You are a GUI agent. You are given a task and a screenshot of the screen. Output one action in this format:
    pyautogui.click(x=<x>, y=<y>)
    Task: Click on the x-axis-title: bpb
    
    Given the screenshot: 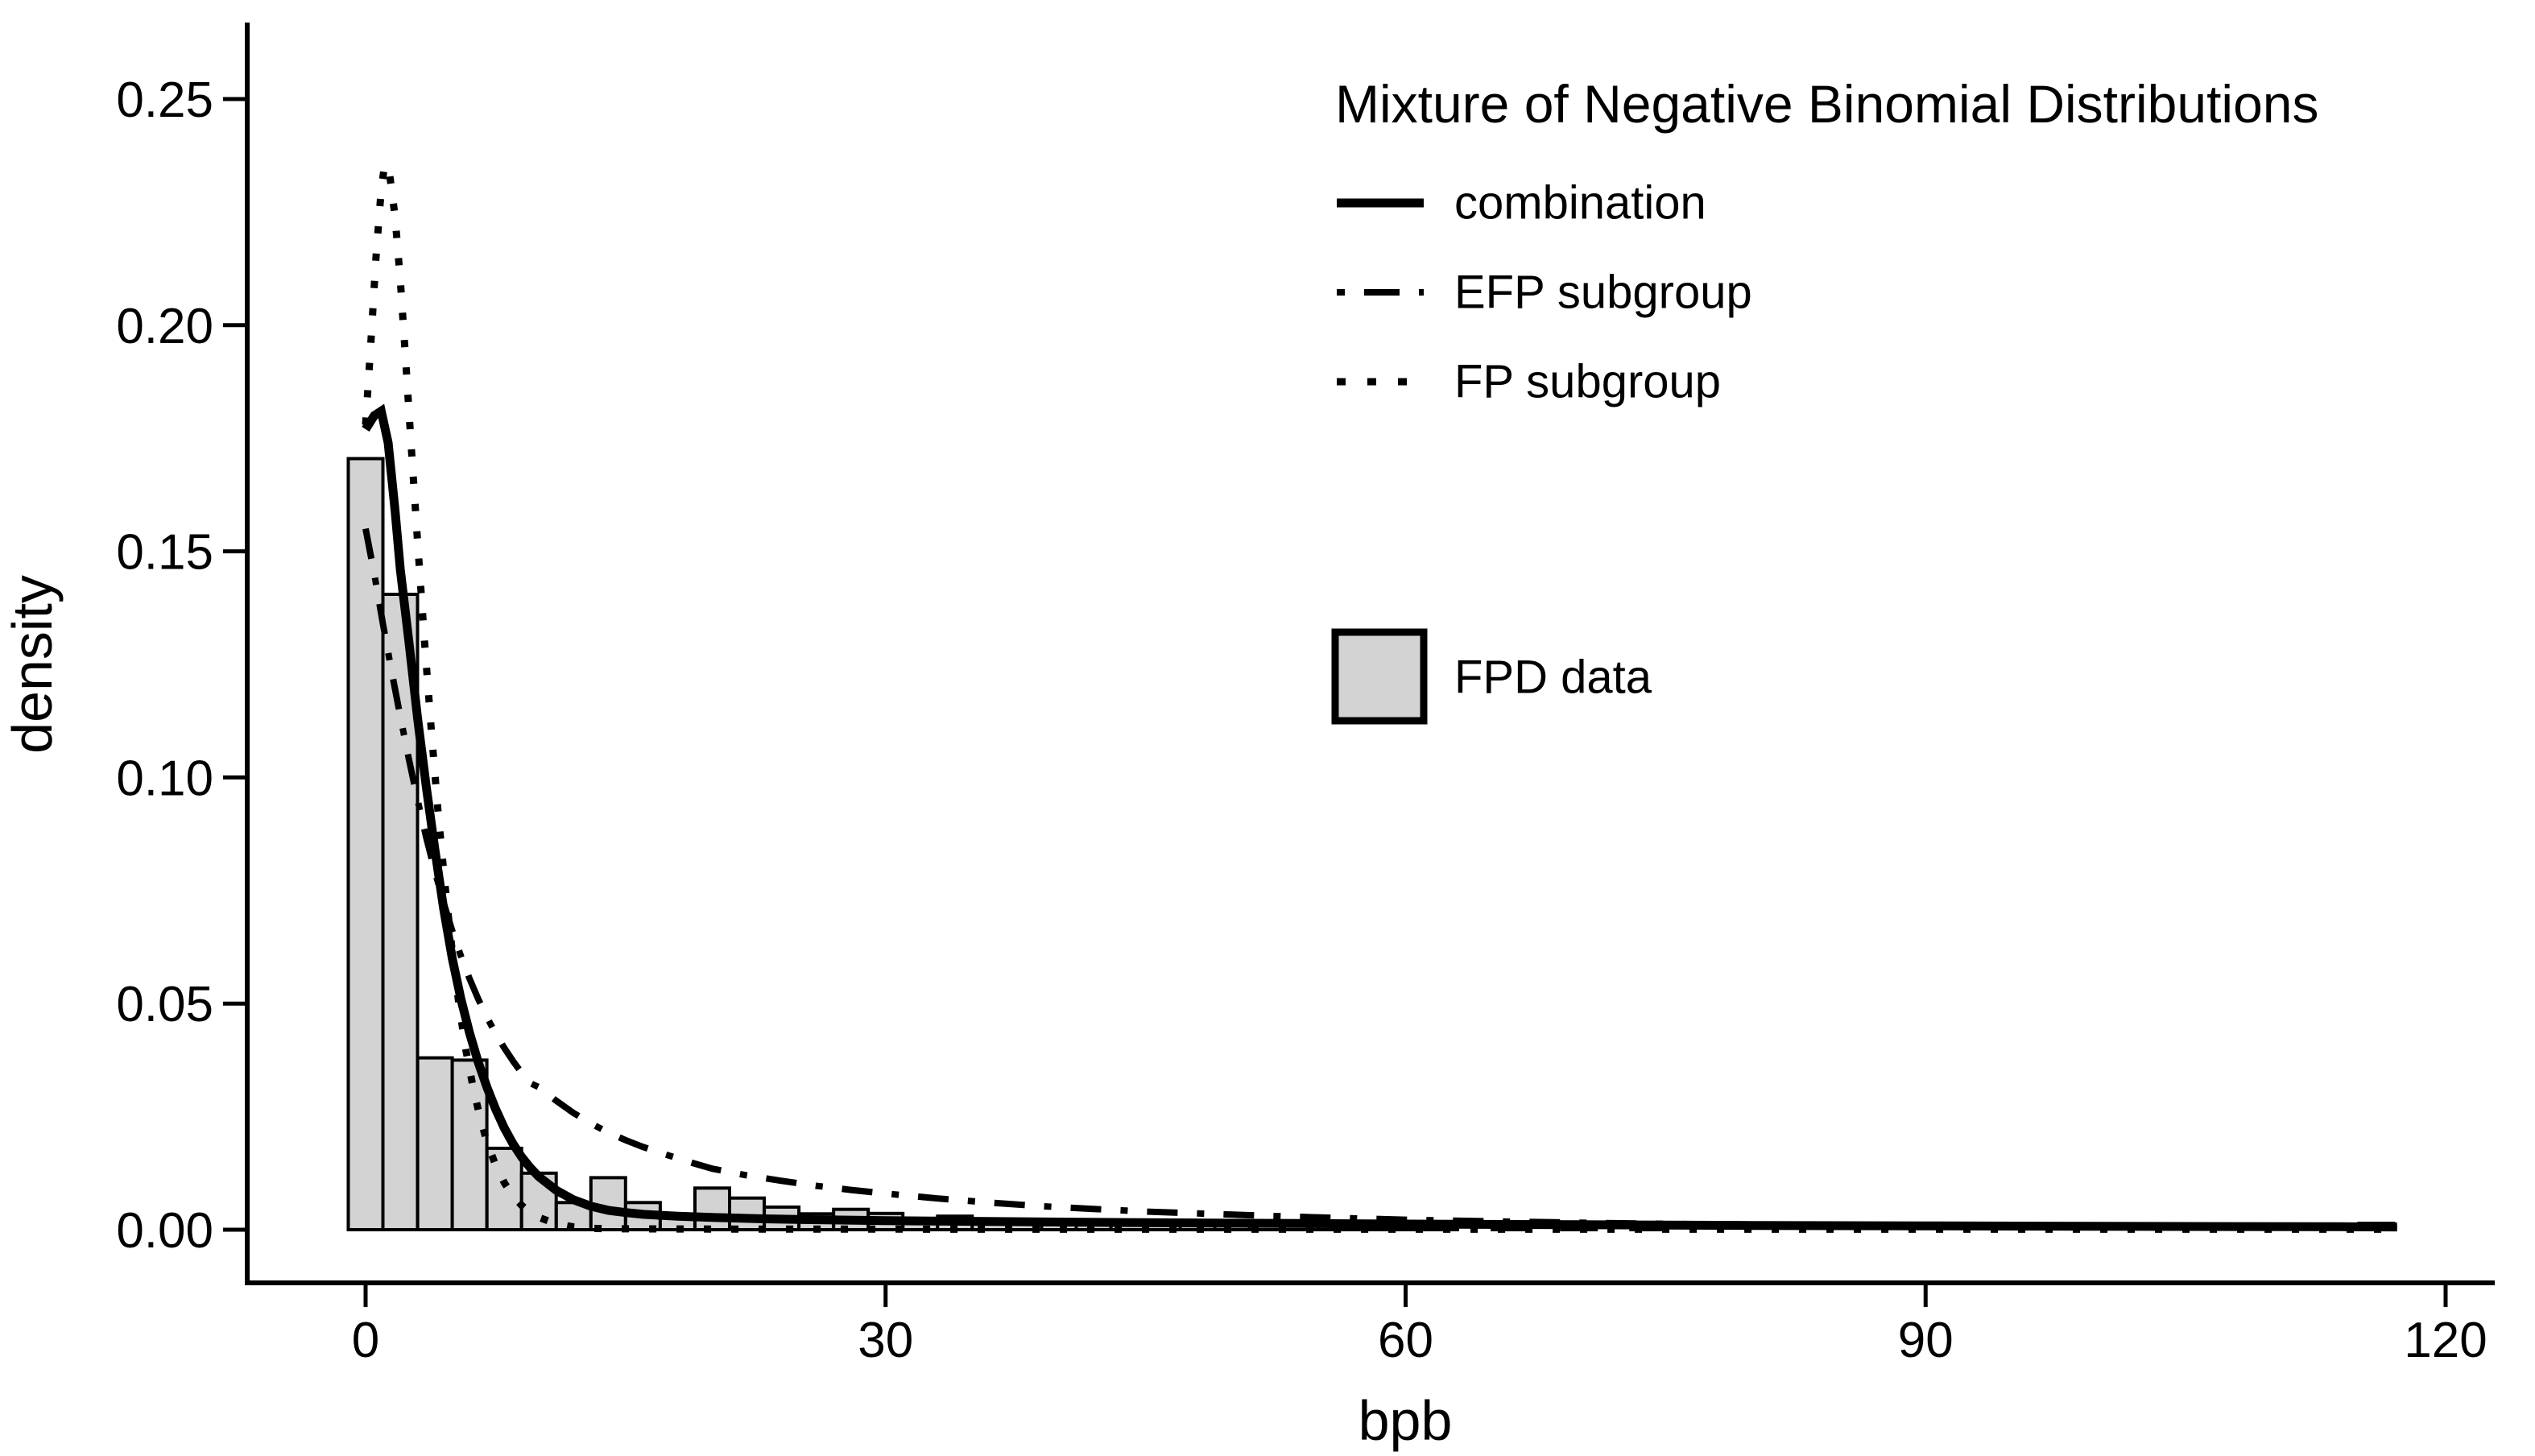 What is the action you would take?
    pyautogui.click(x=1406, y=1420)
    